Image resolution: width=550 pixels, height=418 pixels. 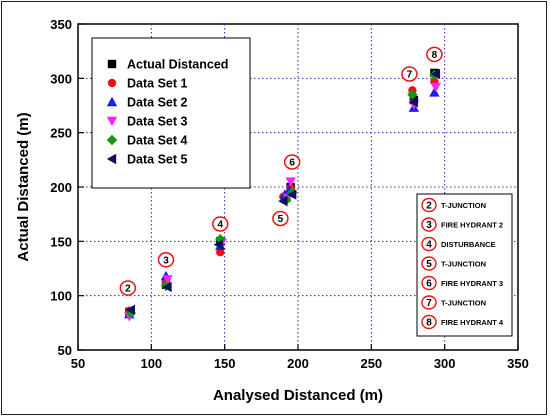 I want to click on callout-number: 5, so click(x=281, y=219).